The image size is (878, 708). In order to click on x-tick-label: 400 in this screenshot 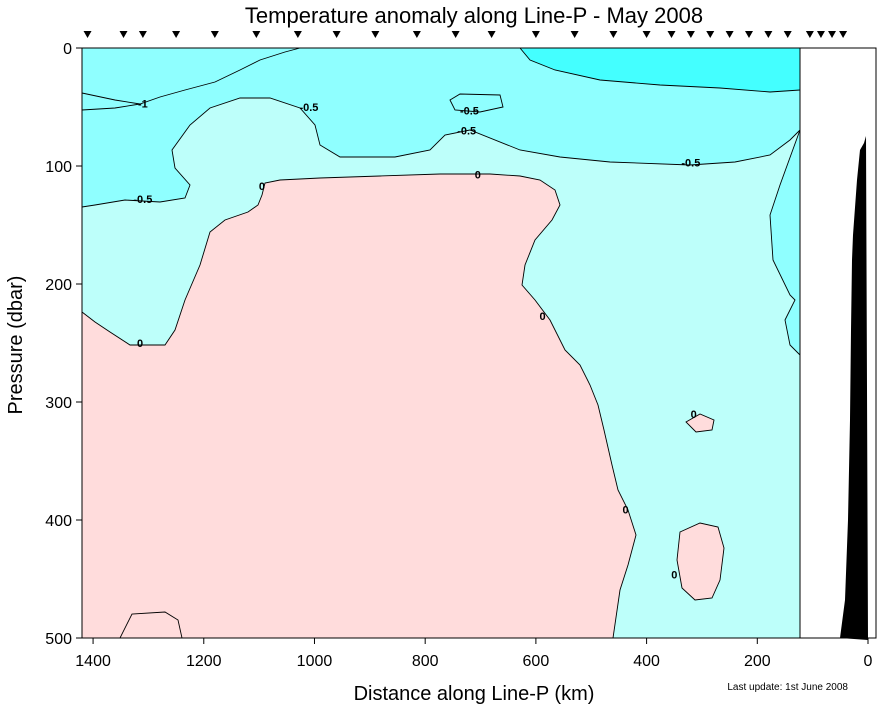, I will do `click(646, 661)`.